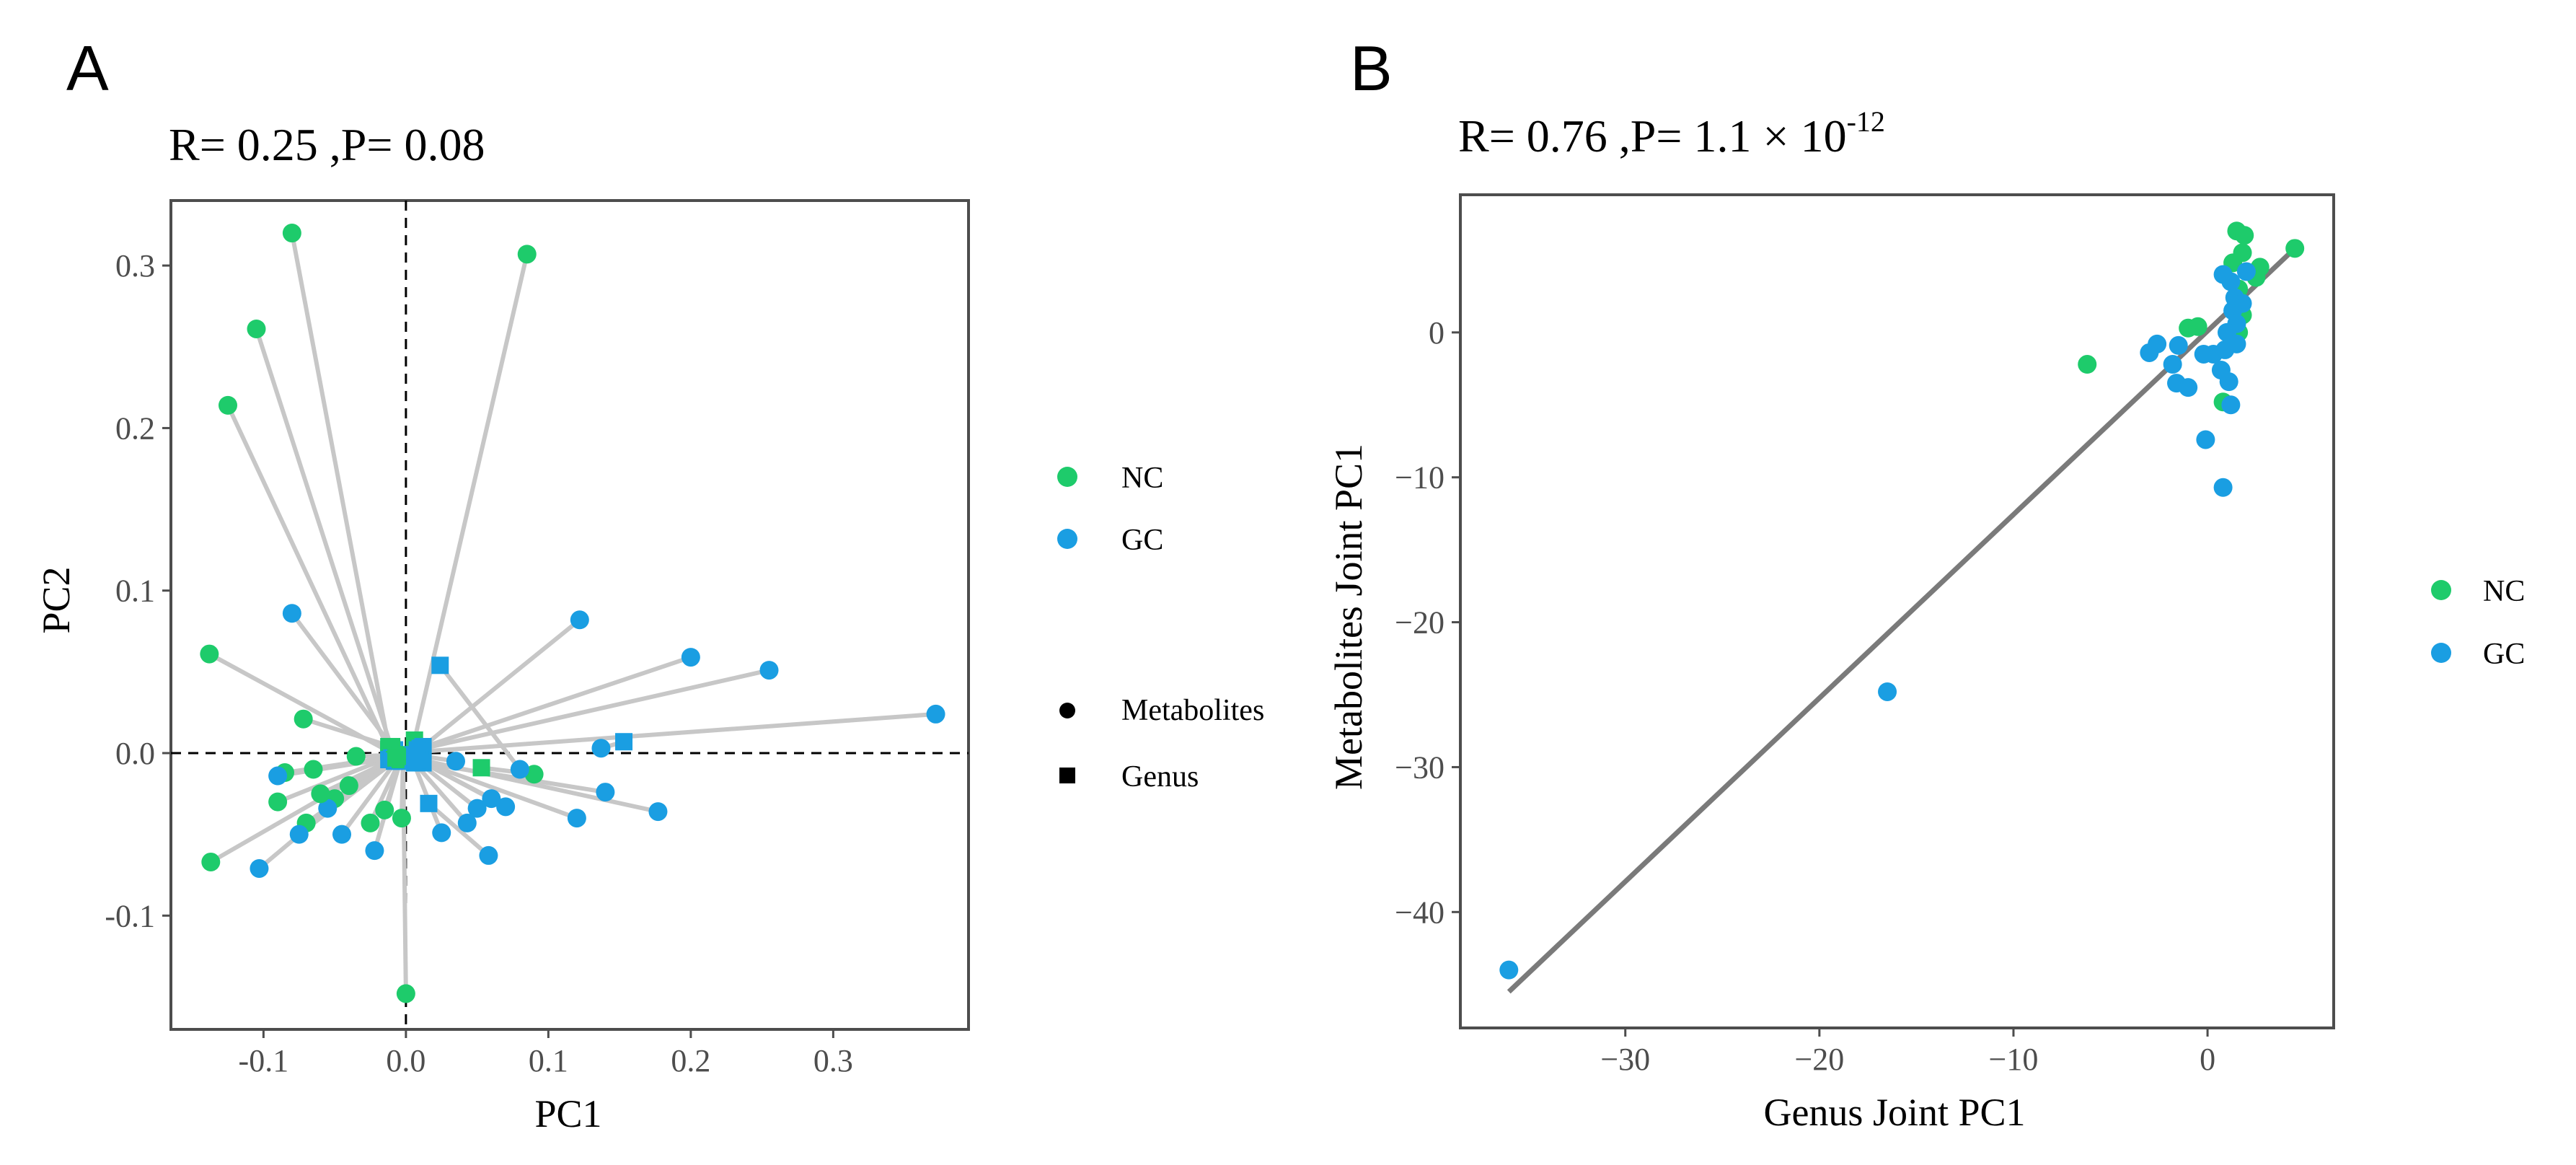 The height and width of the screenshot is (1165, 2576). I want to click on b-y-tick-label: −10, so click(1419, 478).